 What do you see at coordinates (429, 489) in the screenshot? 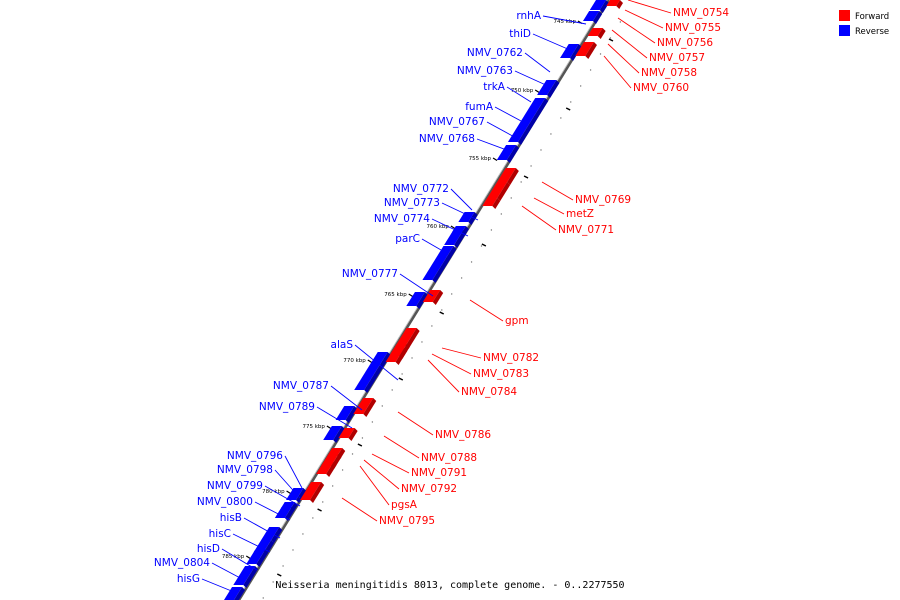
I see `forward-gene-label: NMV_0792` at bounding box center [429, 489].